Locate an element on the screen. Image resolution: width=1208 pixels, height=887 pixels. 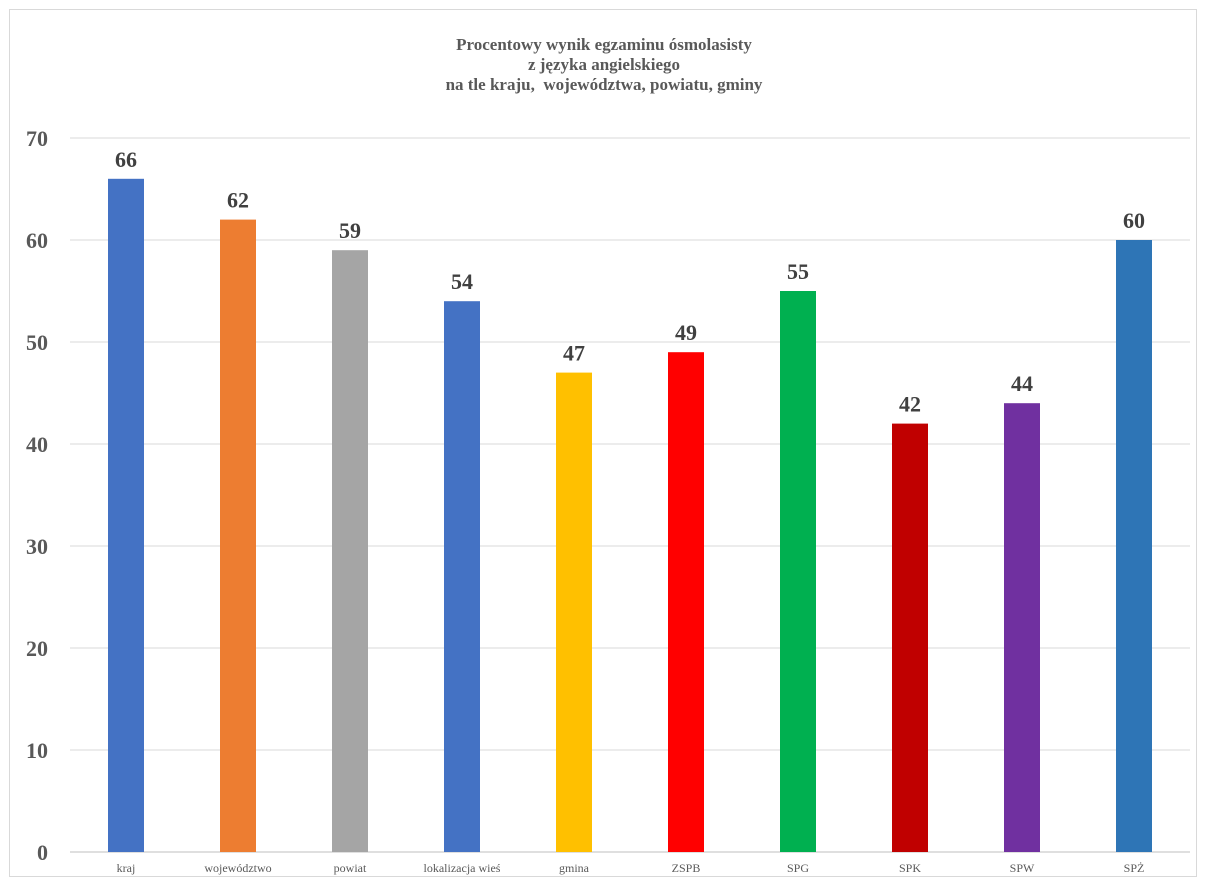
chart-title-line-1: Procentowy wynik egzaminu ósmolasisty is located at coordinates (604, 44).